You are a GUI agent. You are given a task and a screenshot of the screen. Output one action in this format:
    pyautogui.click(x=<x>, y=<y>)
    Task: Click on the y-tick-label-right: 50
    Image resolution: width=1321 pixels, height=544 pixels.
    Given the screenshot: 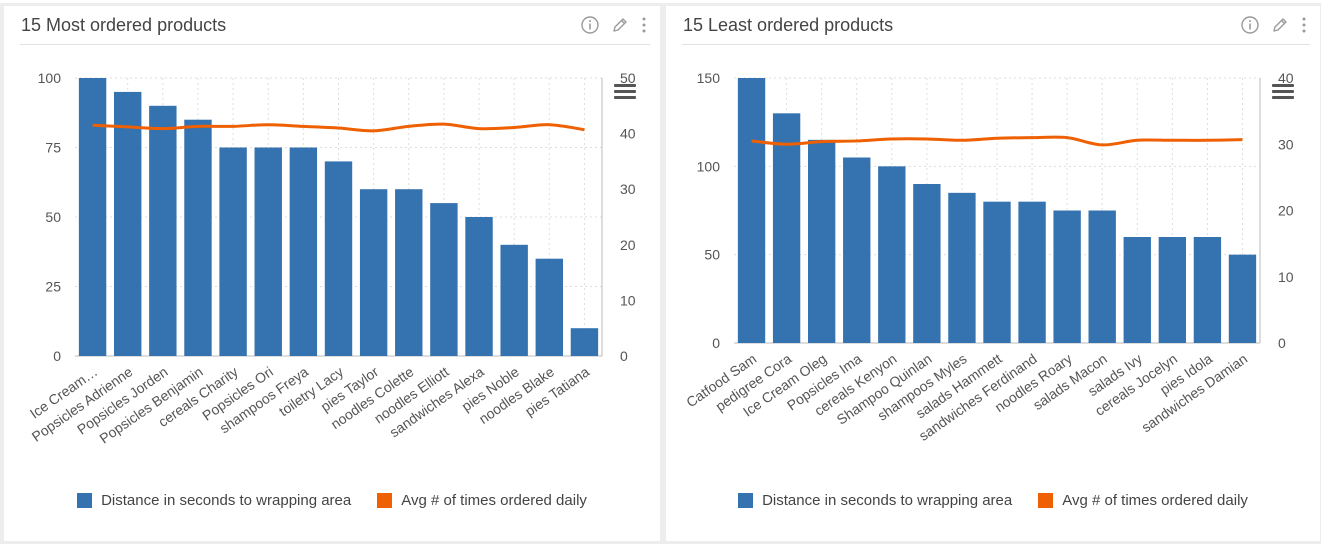 What is the action you would take?
    pyautogui.click(x=628, y=78)
    